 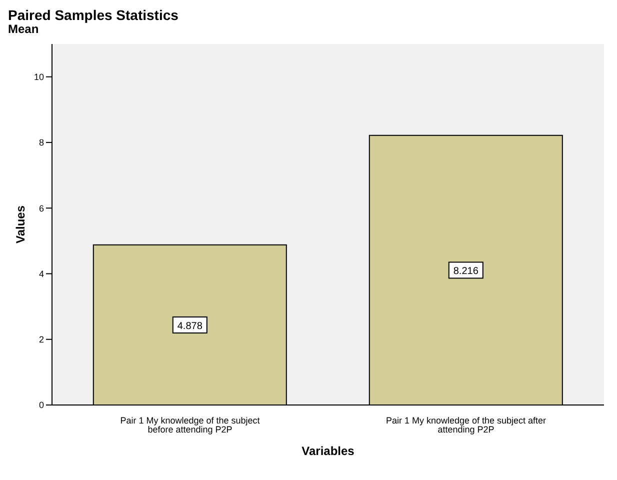 What do you see at coordinates (20, 224) in the screenshot?
I see `y-axis-title: Values` at bounding box center [20, 224].